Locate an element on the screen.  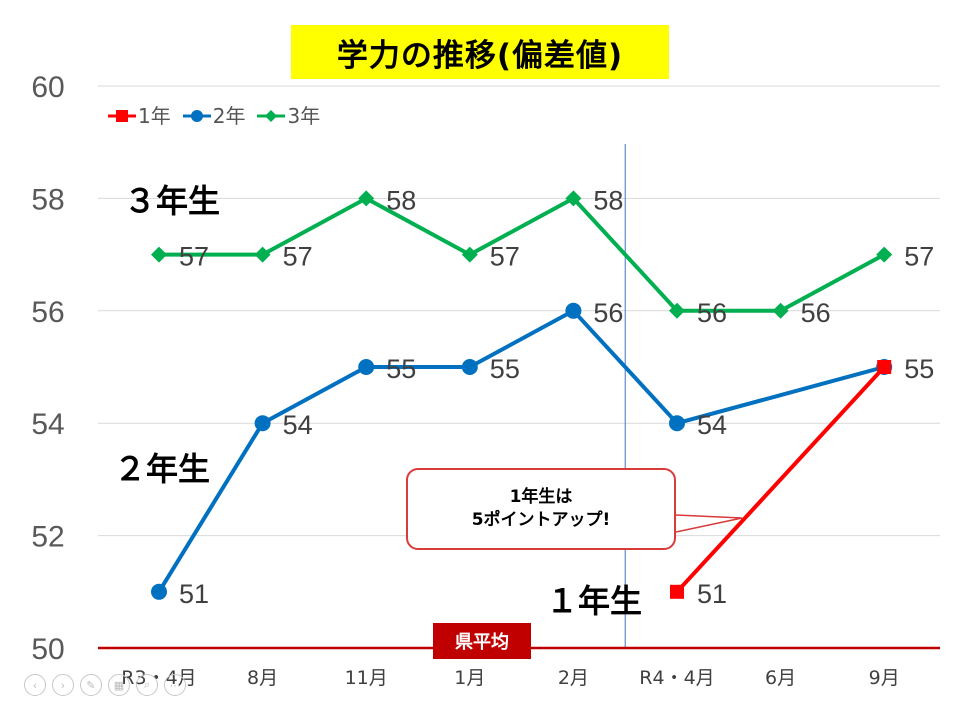
legend-item-3nen: 3年 is located at coordinates (288, 114).